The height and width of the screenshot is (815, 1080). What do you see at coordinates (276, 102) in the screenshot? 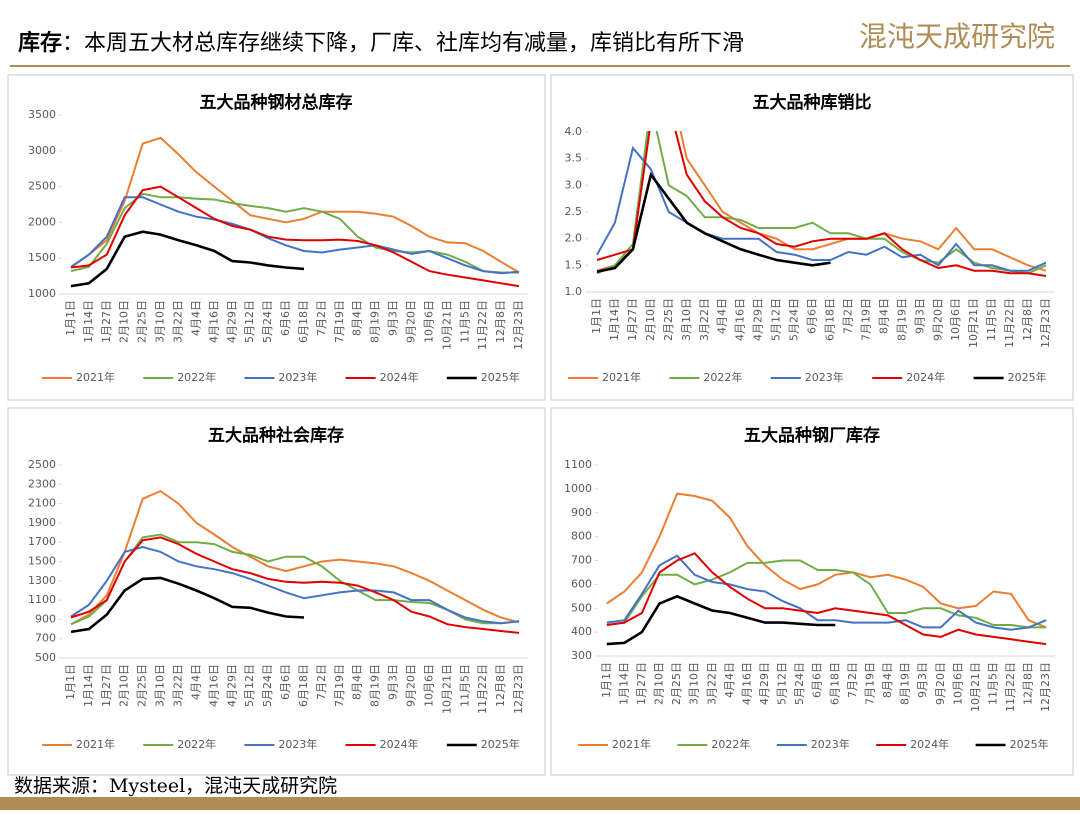
I see `chart-title: 五大品种钢材总库存` at bounding box center [276, 102].